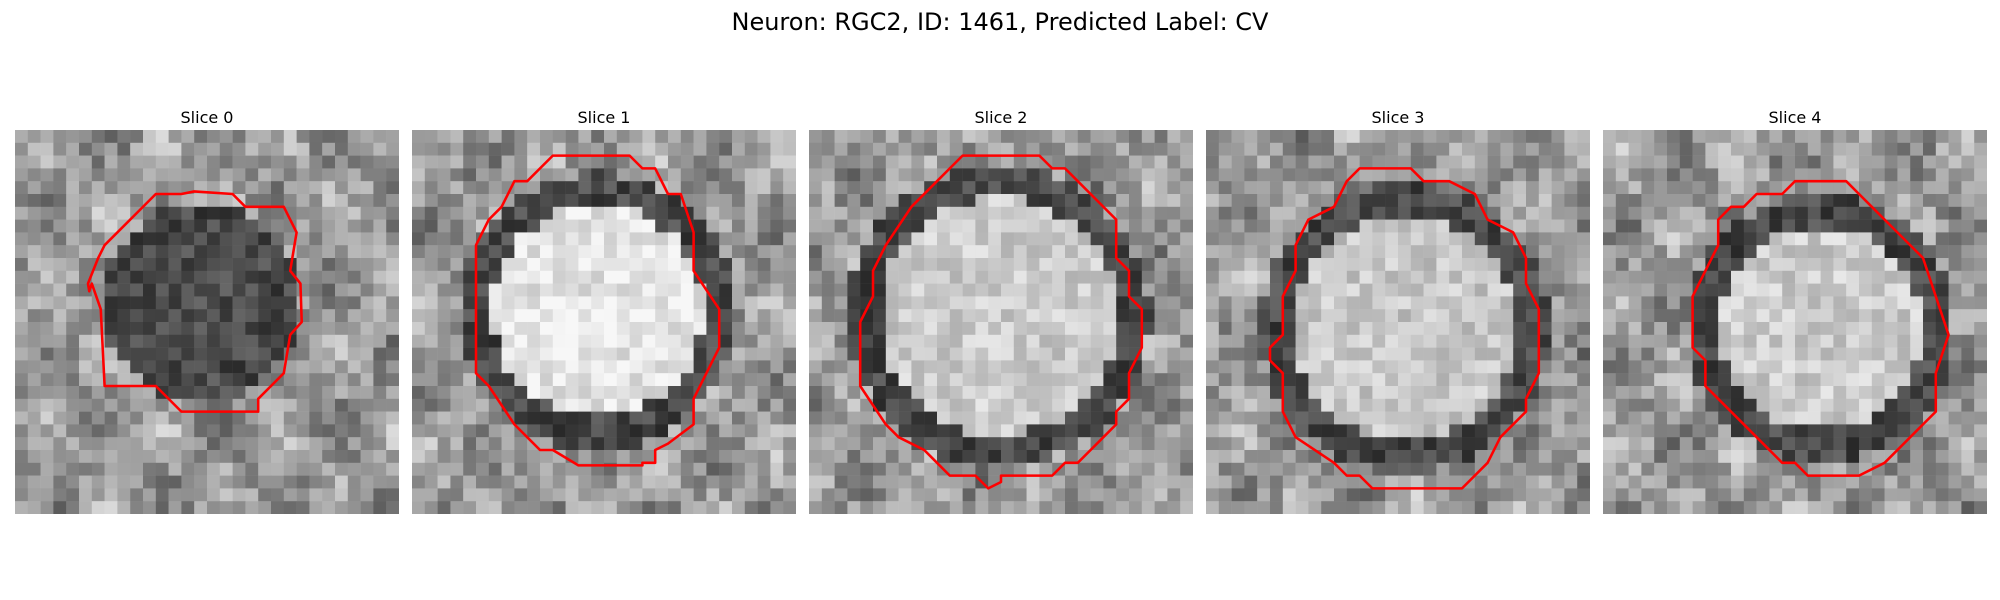 The image size is (2000, 600). Describe the element at coordinates (1398, 117) in the screenshot. I see `slice-title-3: Slice 3` at that location.